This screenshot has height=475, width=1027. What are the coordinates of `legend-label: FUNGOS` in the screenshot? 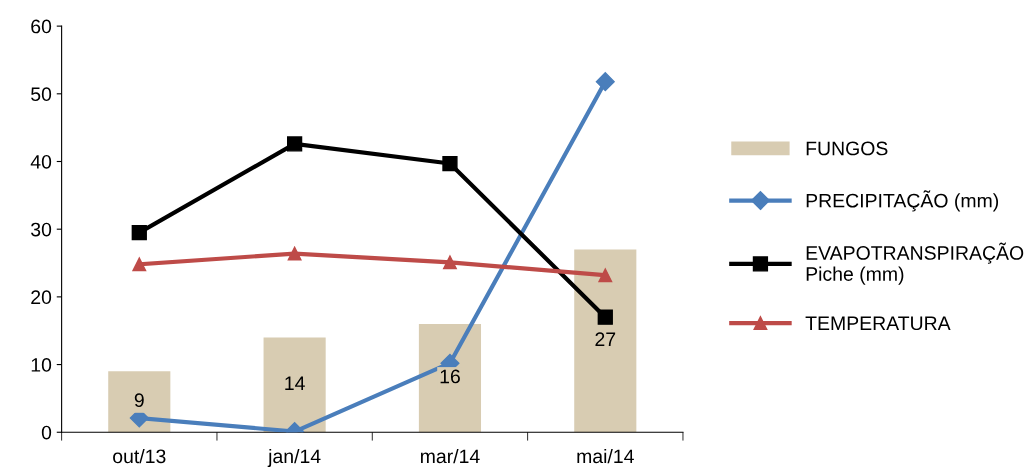 It's located at (847, 148).